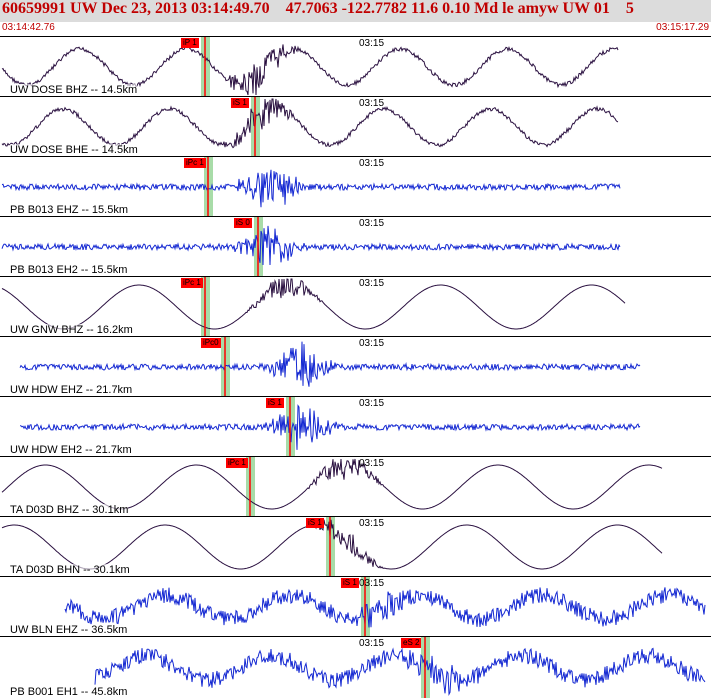 The image size is (711, 698). I want to click on trace-panel: 03:15 iPc0 UW HDW EHZ -- 21.7km, so click(355, 366).